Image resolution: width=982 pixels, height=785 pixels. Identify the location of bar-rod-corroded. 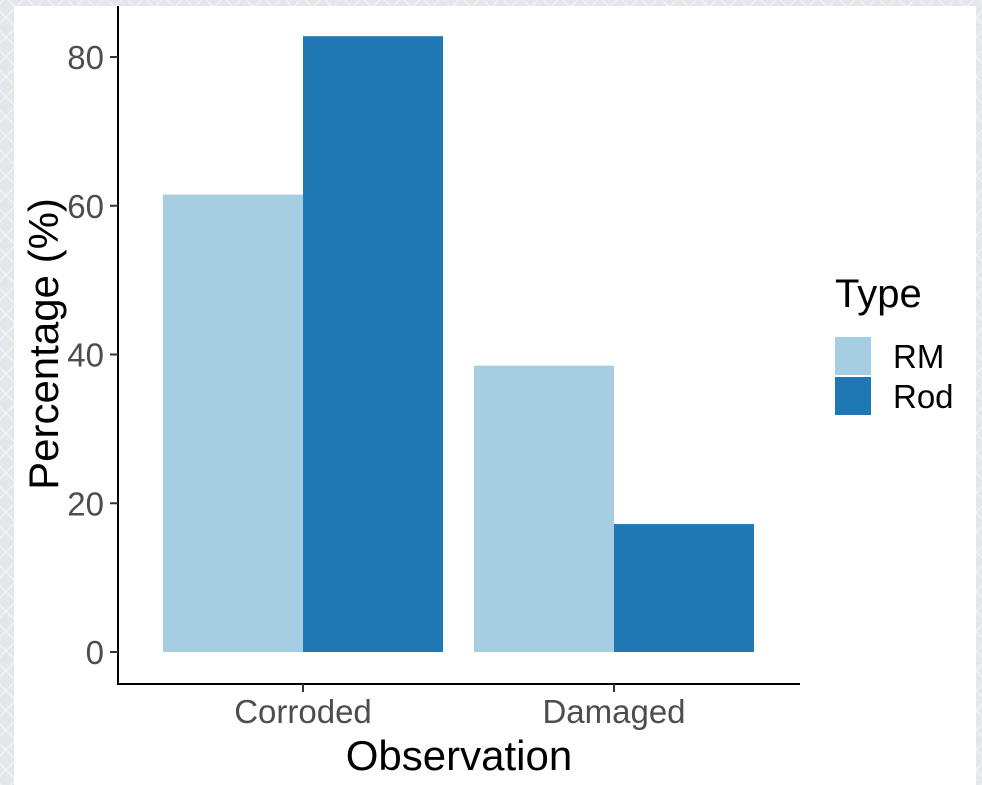
(373, 344).